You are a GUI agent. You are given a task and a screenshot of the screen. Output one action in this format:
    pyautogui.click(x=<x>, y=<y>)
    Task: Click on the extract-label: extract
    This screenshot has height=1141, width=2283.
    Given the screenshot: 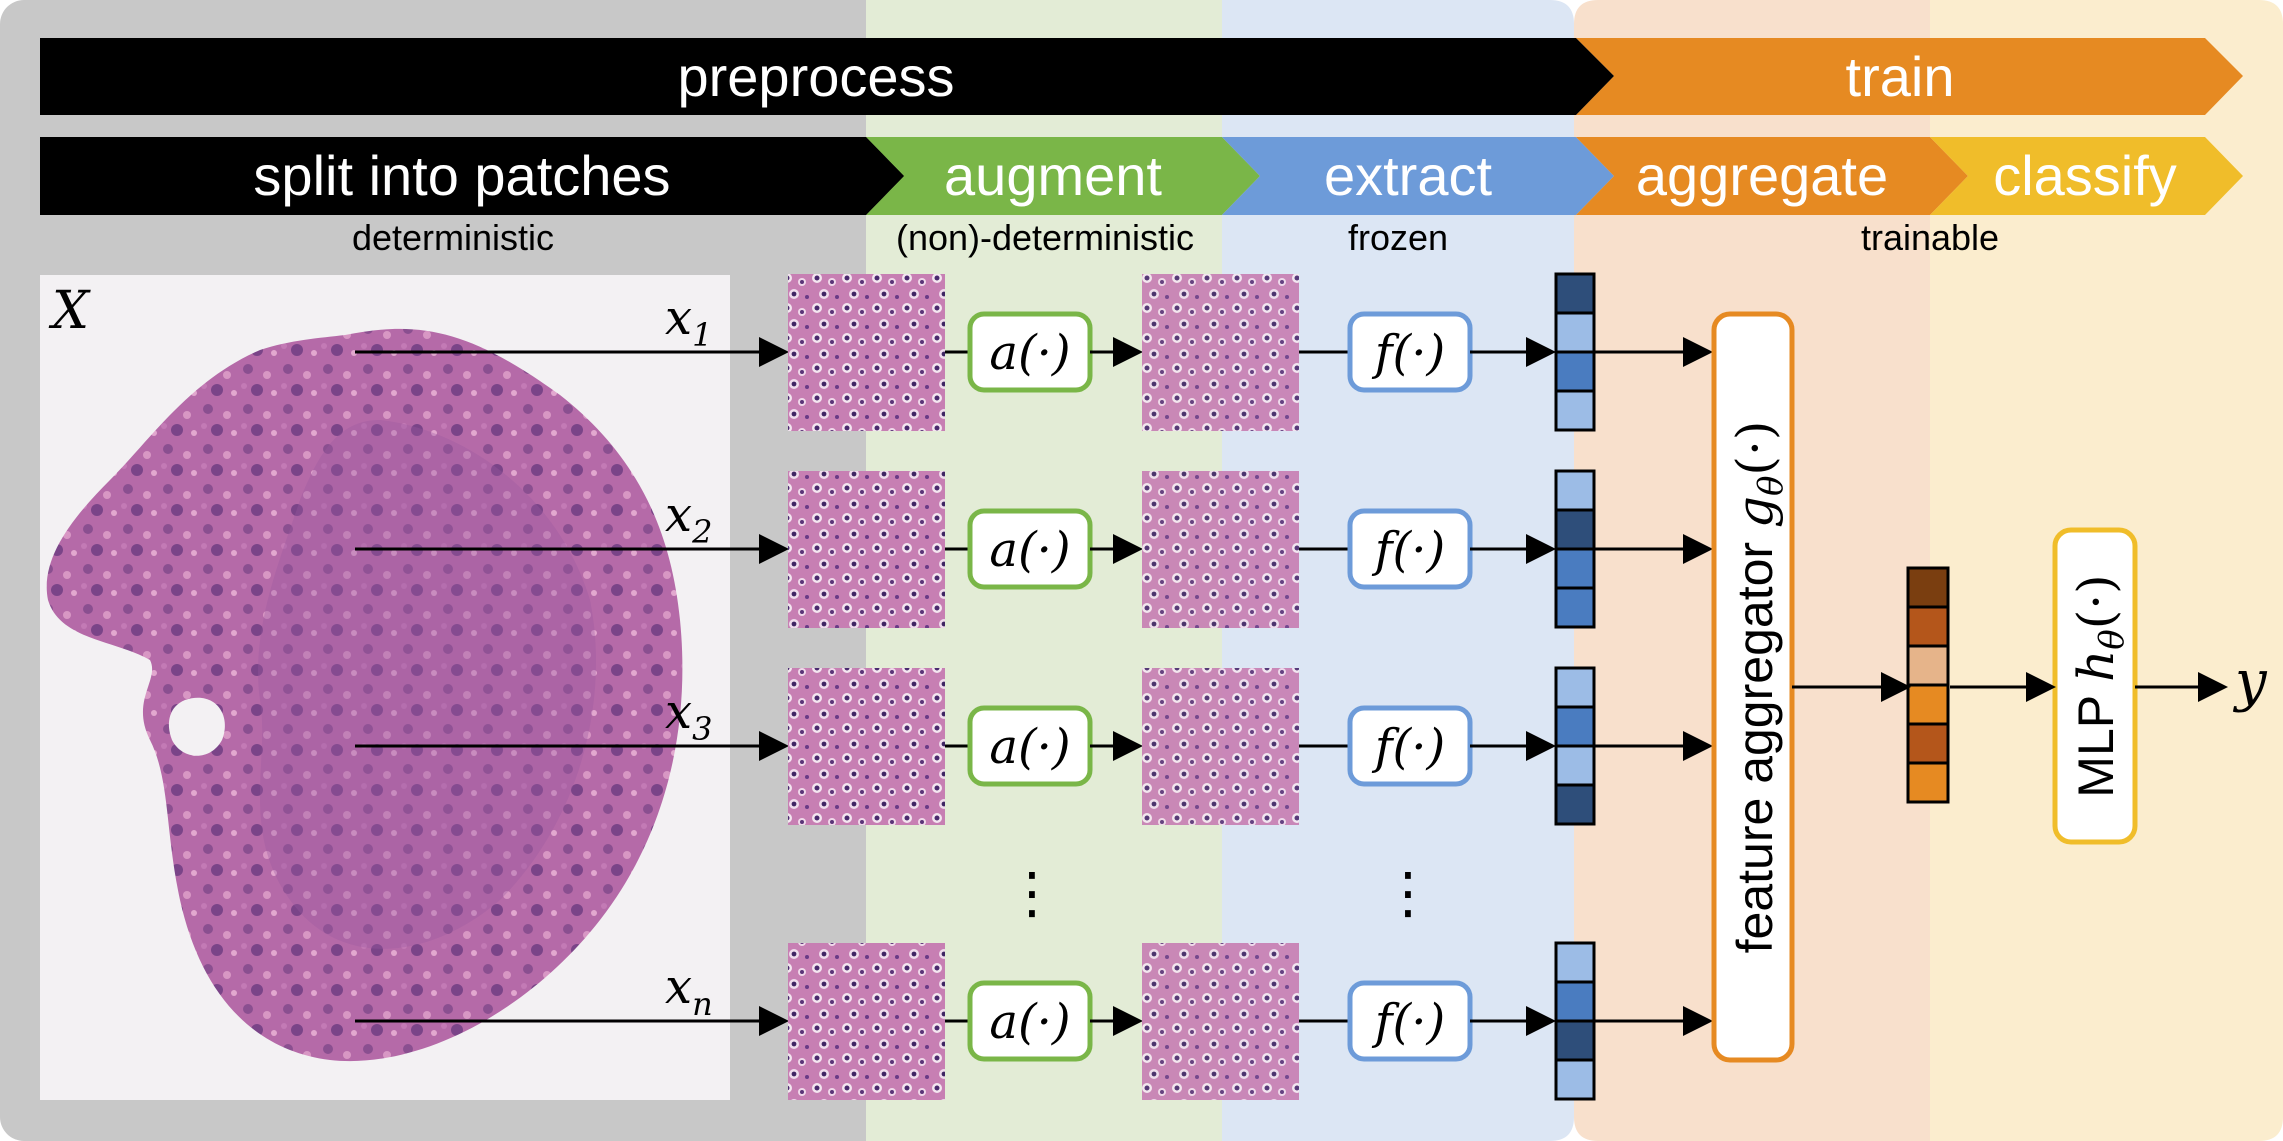 What is the action you would take?
    pyautogui.click(x=1408, y=175)
    